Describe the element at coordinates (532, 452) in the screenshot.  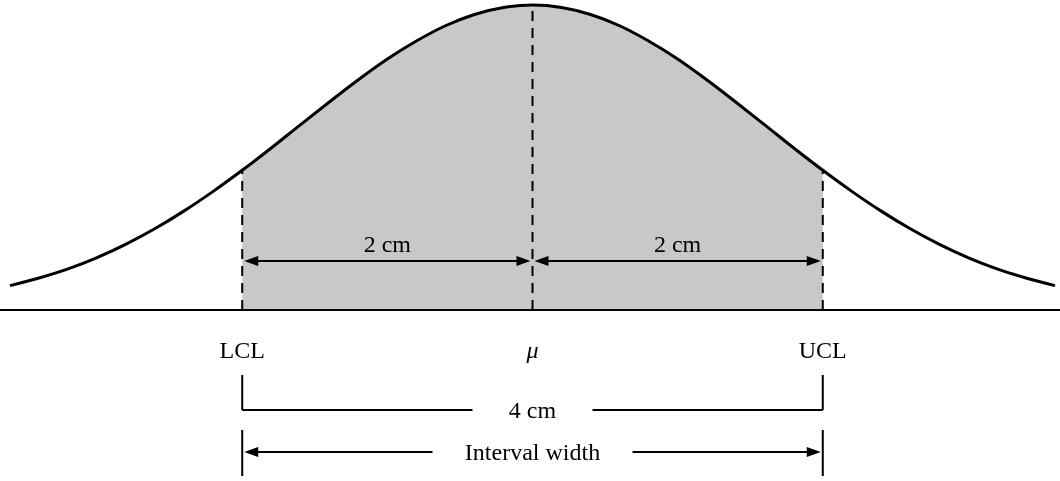
I see `text: Interval width` at that location.